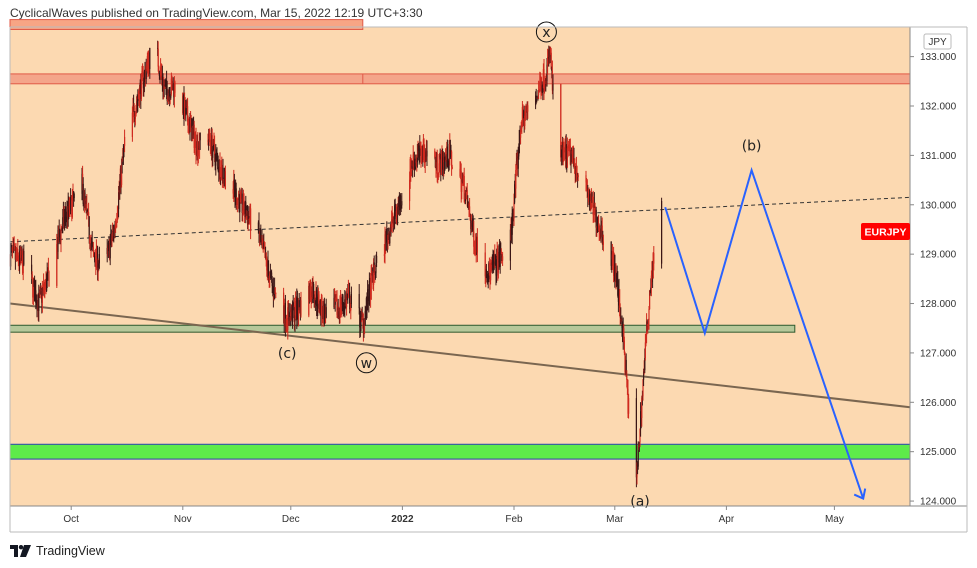  What do you see at coordinates (21, 551) in the screenshot?
I see `tradingview-logo-icon` at bounding box center [21, 551].